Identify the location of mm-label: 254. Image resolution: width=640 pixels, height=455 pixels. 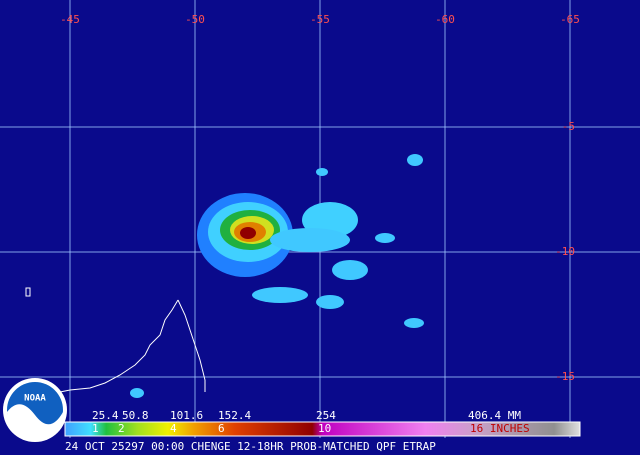
(326, 415).